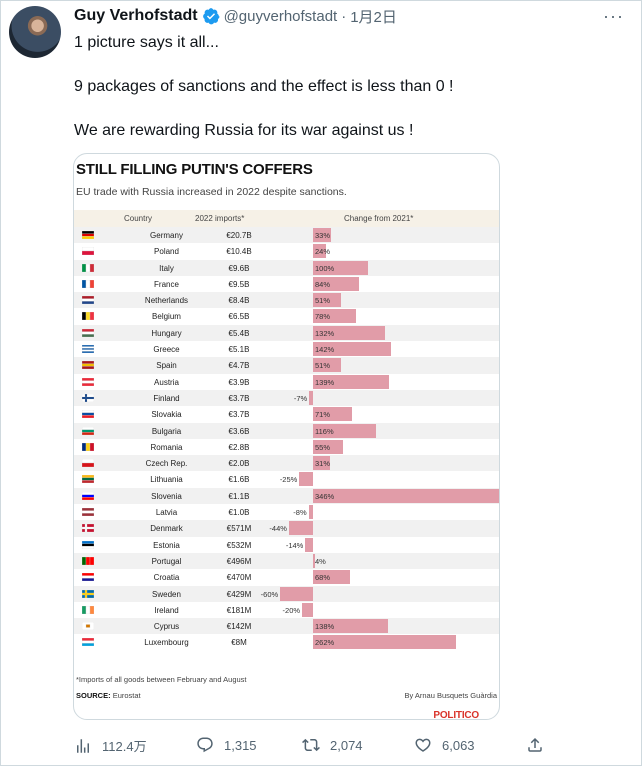 The image size is (642, 766). Describe the element at coordinates (166, 415) in the screenshot. I see `country-cell: Slovakia` at that location.